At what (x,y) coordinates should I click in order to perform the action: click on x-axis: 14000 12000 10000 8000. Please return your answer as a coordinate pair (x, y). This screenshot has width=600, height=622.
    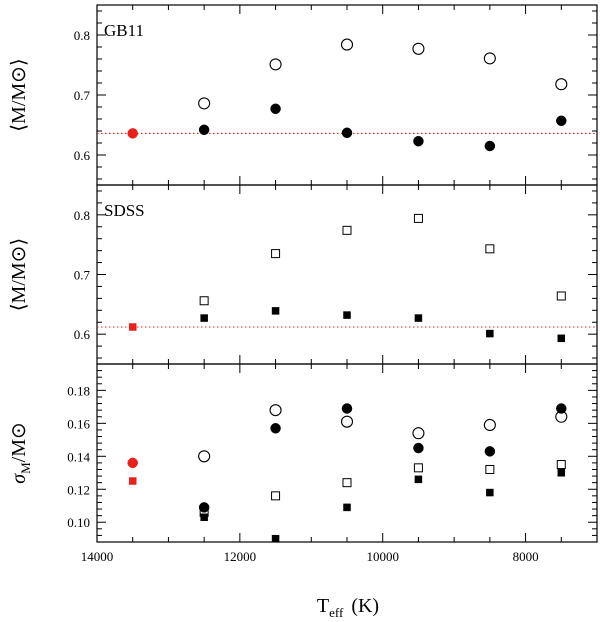
    Looking at the image, I should click on (310, 556).